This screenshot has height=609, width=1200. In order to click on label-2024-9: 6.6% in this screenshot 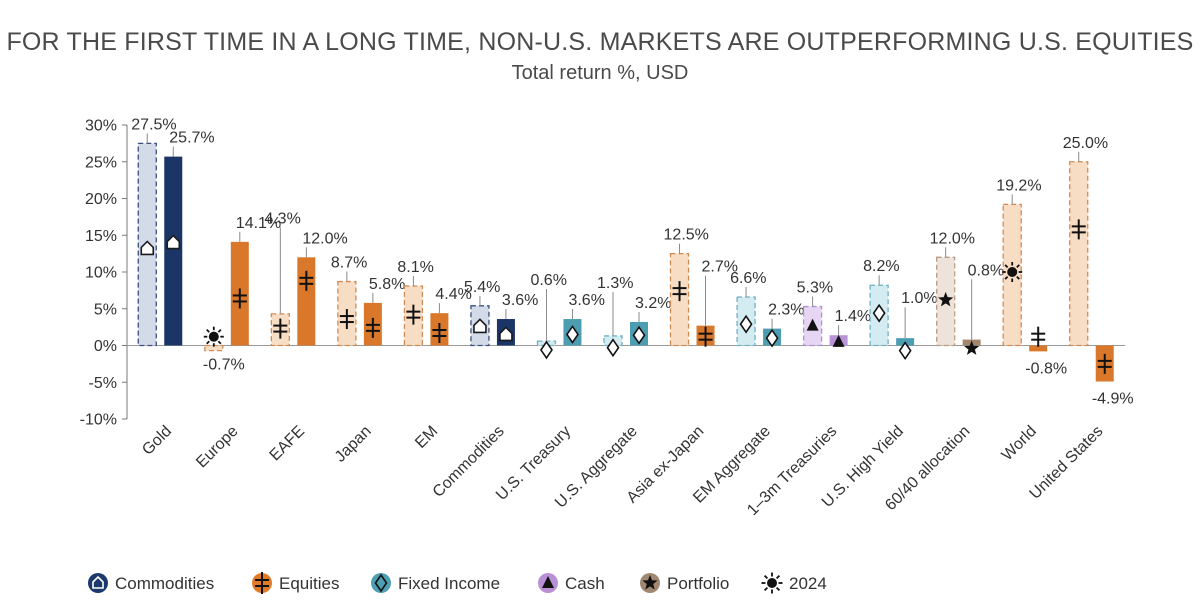, I will do `click(748, 278)`.